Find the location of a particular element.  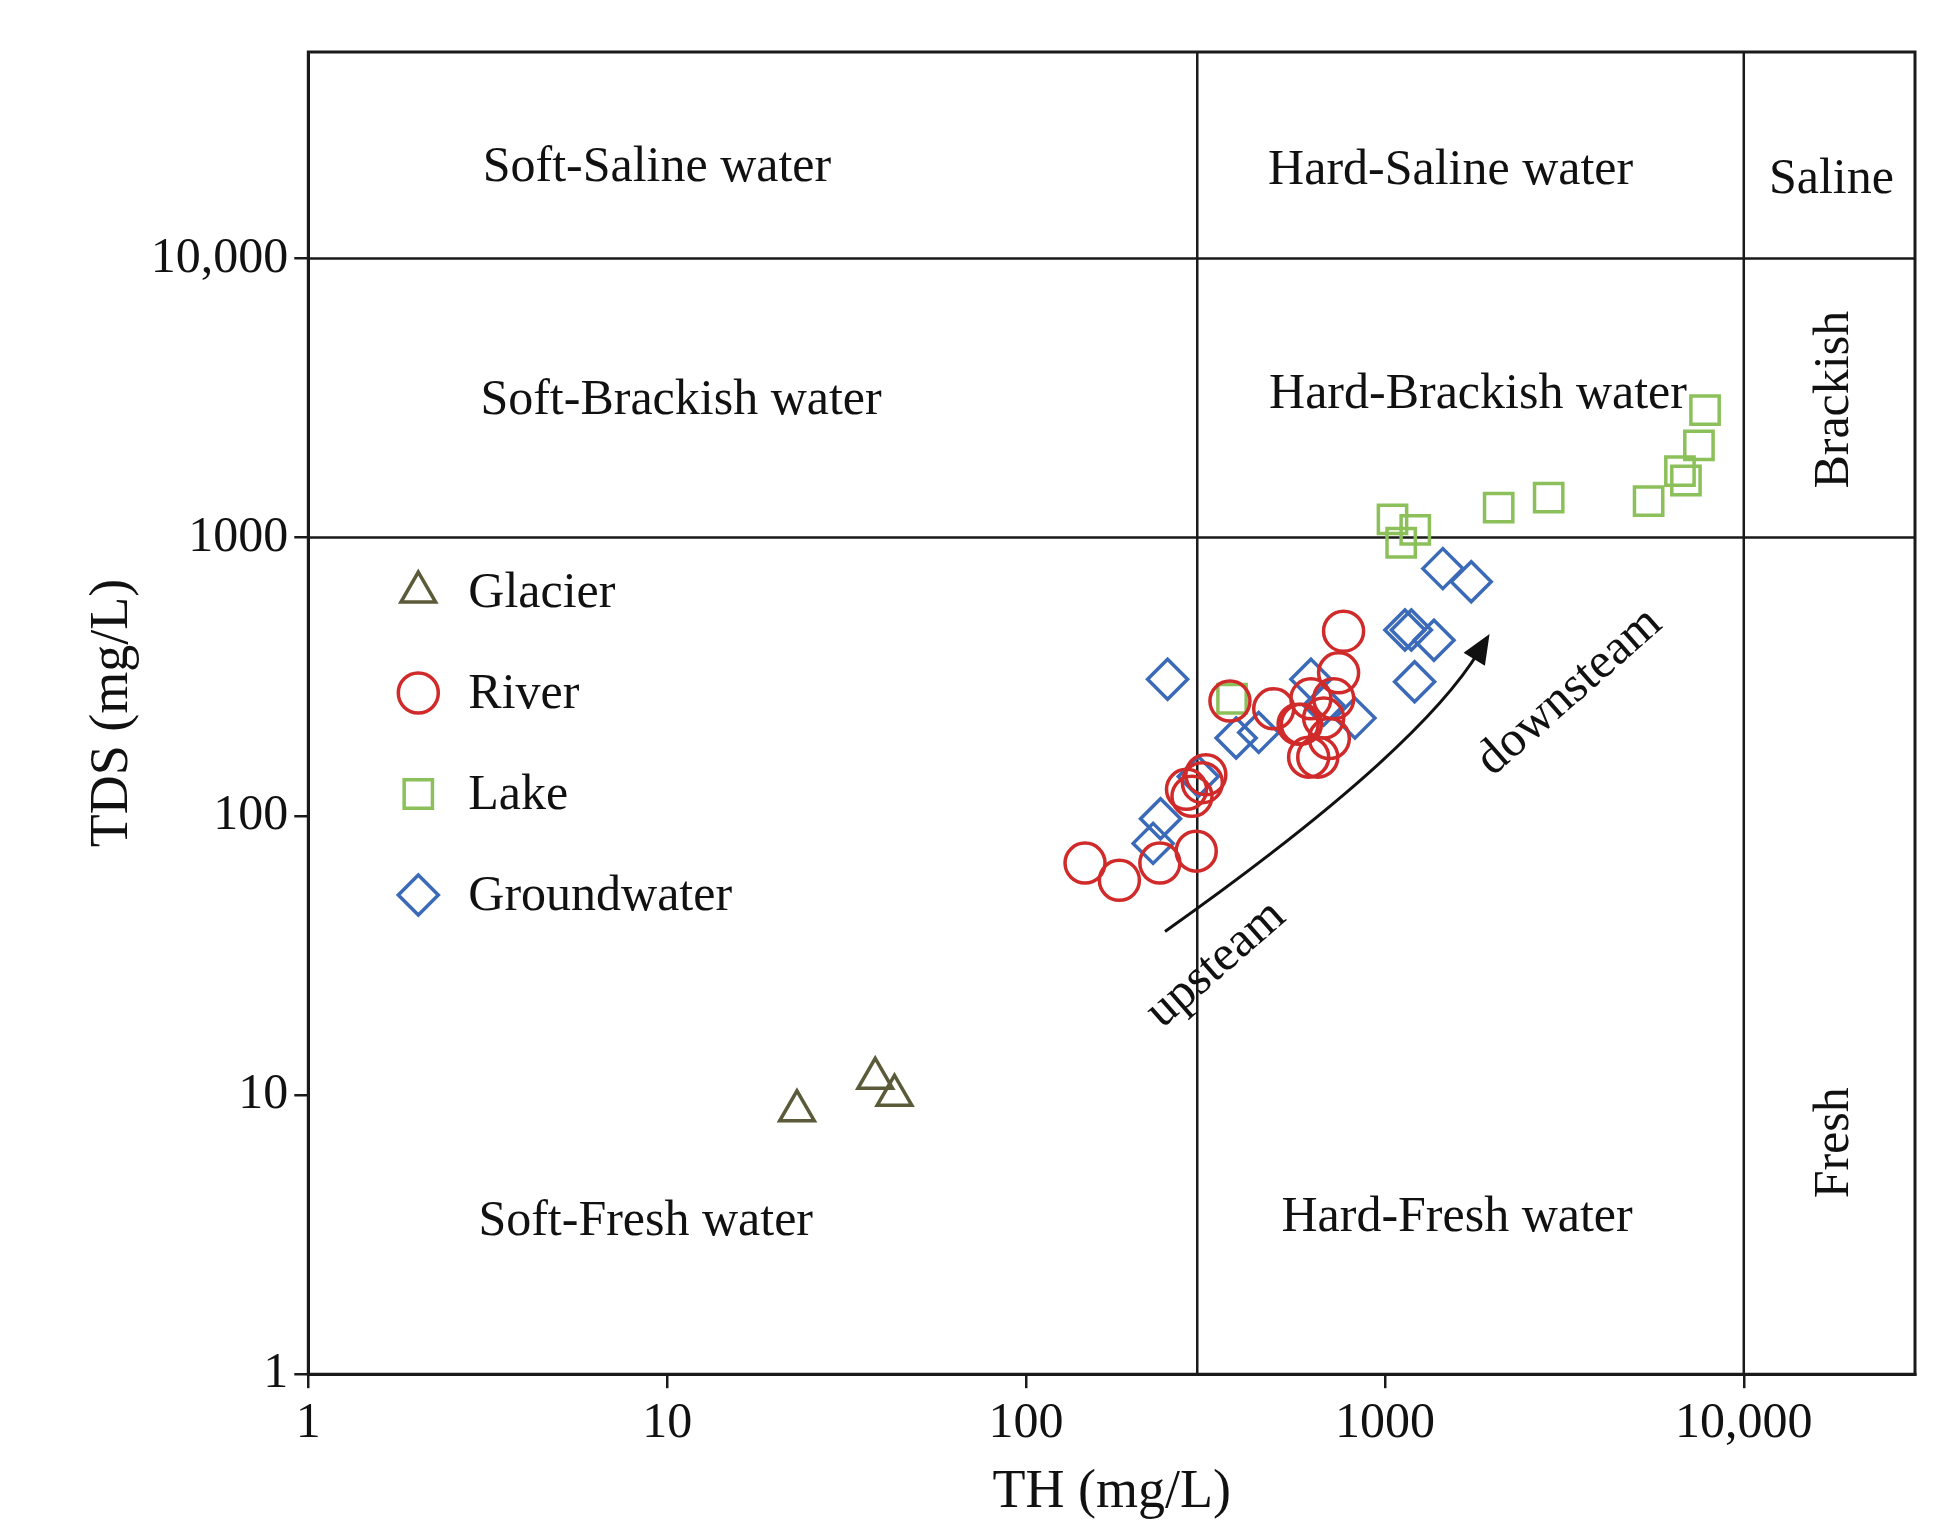

annotation: Saline is located at coordinates (1831, 176).